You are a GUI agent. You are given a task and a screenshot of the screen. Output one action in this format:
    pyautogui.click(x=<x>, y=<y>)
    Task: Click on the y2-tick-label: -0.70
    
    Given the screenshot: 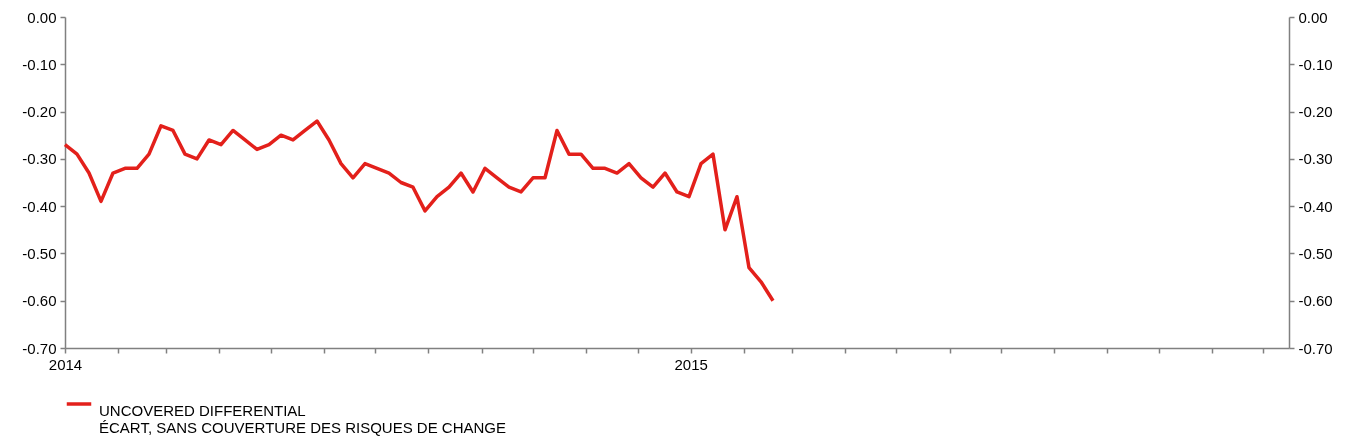 What is the action you would take?
    pyautogui.click(x=1315, y=348)
    